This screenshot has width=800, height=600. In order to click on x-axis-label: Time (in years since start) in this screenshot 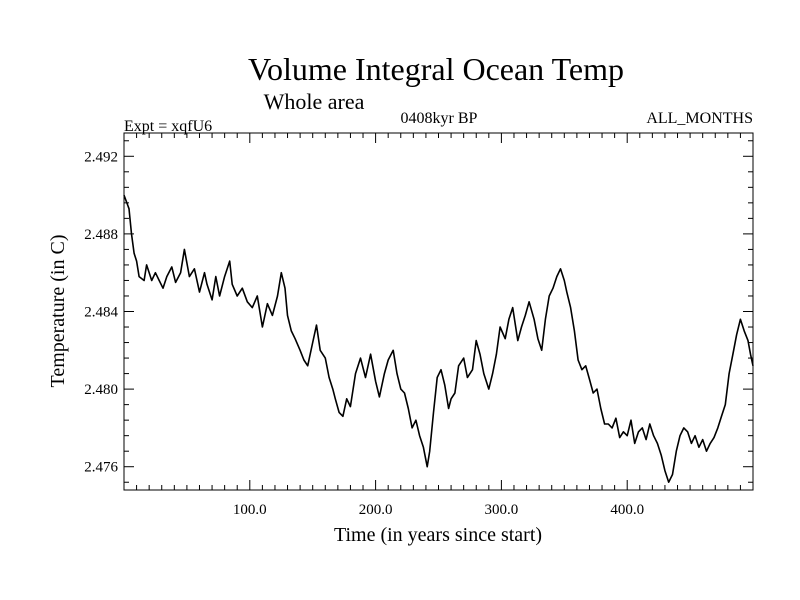, I will do `click(438, 535)`.